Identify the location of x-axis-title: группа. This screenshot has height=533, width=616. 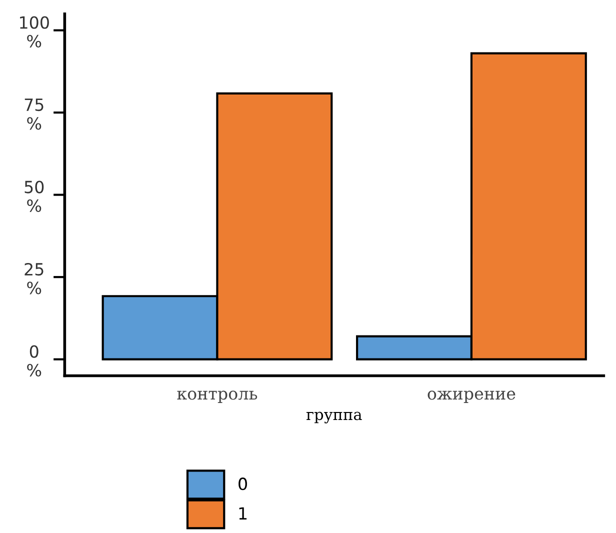
(334, 418).